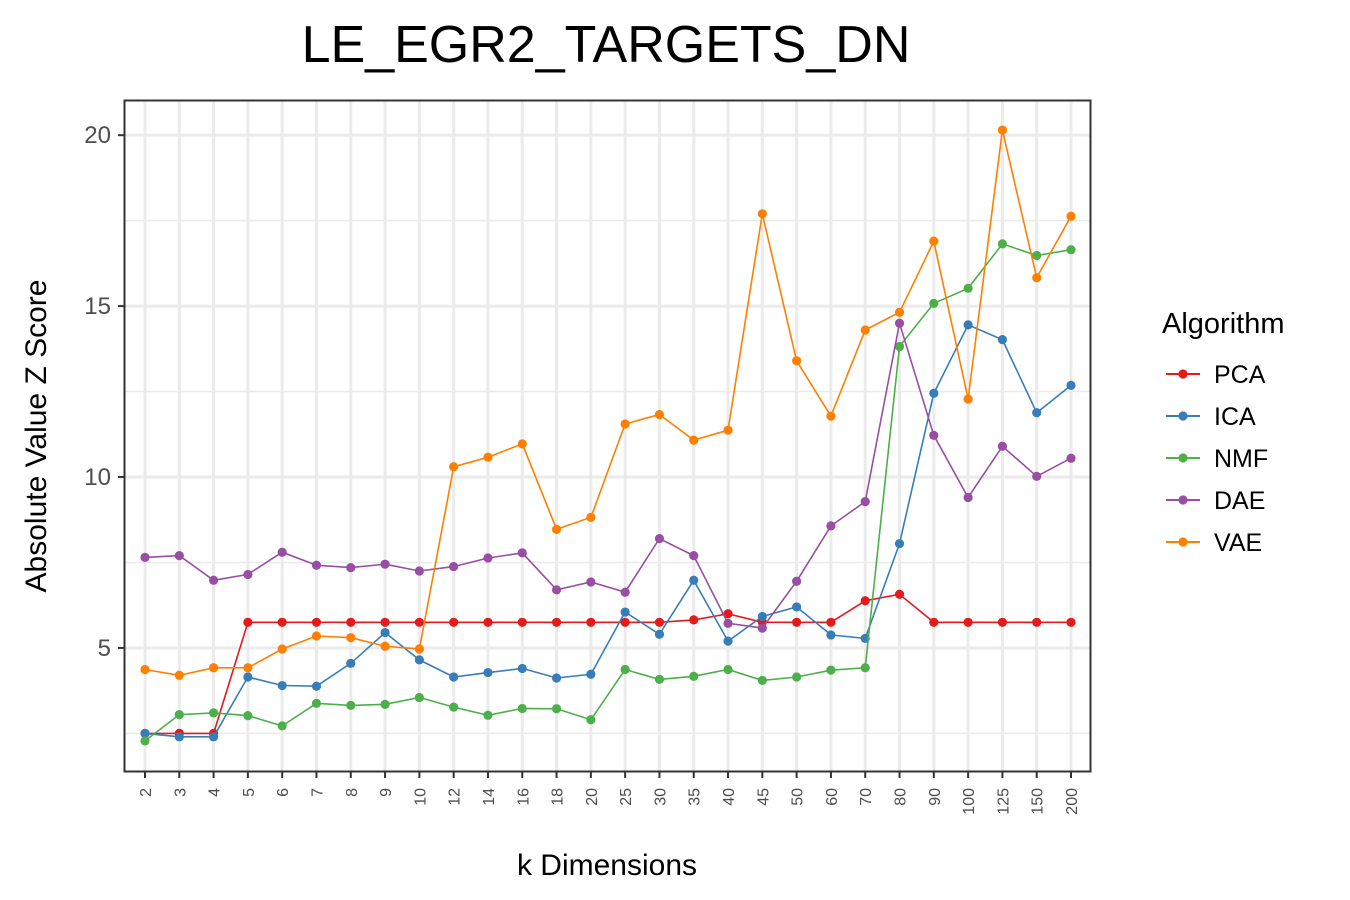 The image size is (1350, 900). What do you see at coordinates (592, 797) in the screenshot?
I see `x-tick-label: 20` at bounding box center [592, 797].